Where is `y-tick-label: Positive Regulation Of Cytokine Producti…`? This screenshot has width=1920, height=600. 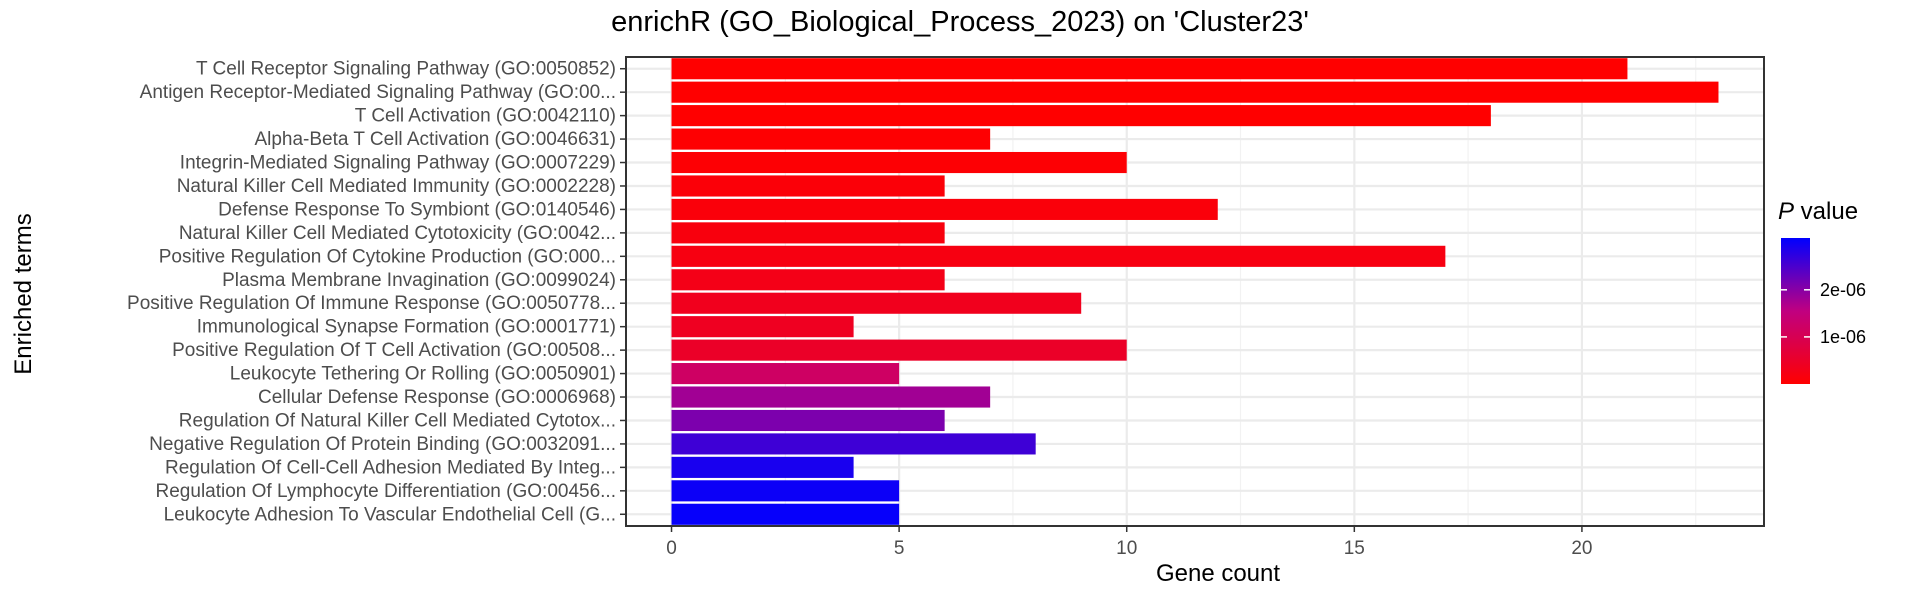 y-tick-label: Positive Regulation Of Cytokine Producti… is located at coordinates (387, 256).